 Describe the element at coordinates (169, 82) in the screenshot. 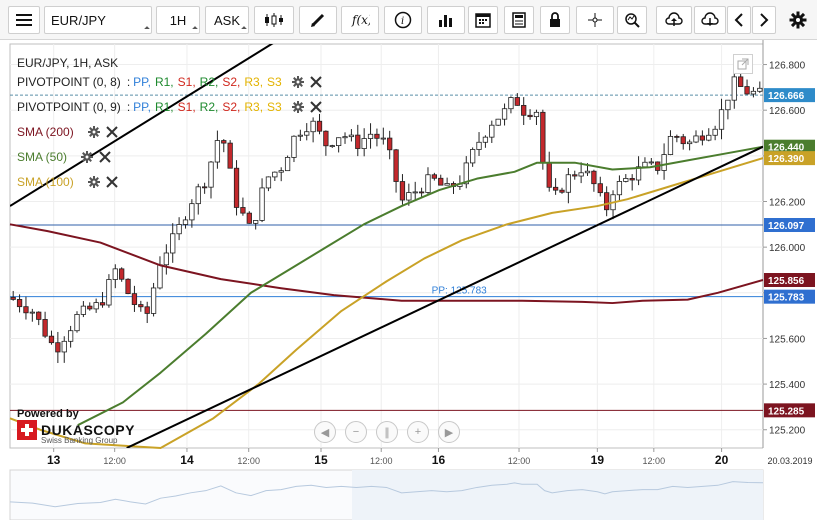

I see `legend-pivot-1: PIVOTPOINT (0, 8) : PP, R1, S1, R2, S2, R3, S3` at that location.